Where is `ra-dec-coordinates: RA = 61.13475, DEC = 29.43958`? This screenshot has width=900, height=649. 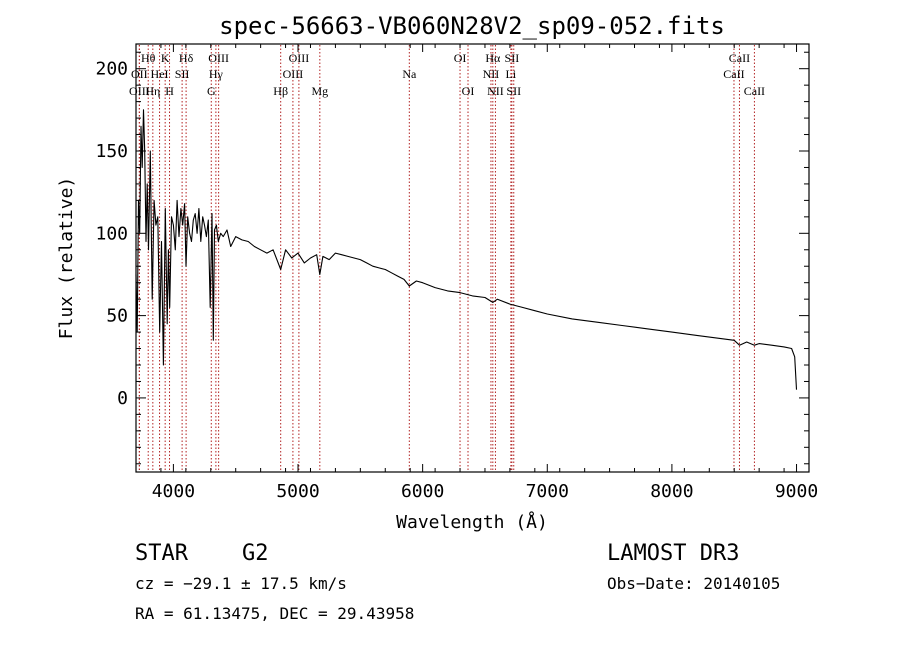
ra-dec-coordinates: RA = 61.13475, DEC = 29.43958 is located at coordinates (274, 613).